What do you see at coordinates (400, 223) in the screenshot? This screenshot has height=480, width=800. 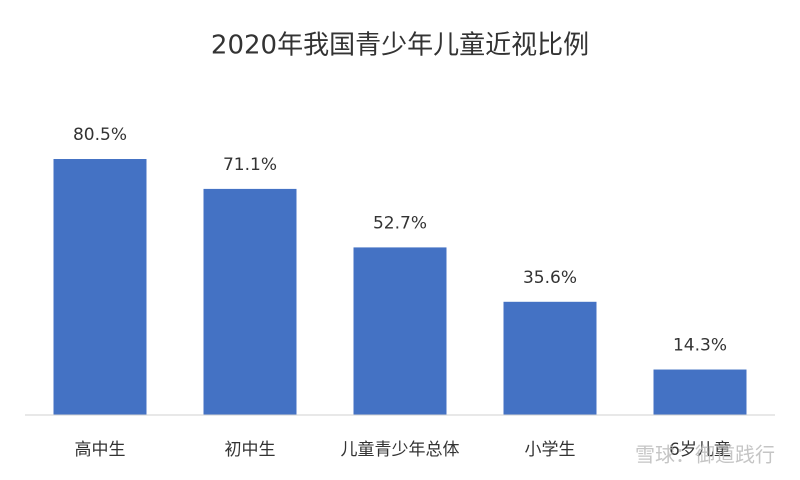 I see `value-label: 52.7%` at bounding box center [400, 223].